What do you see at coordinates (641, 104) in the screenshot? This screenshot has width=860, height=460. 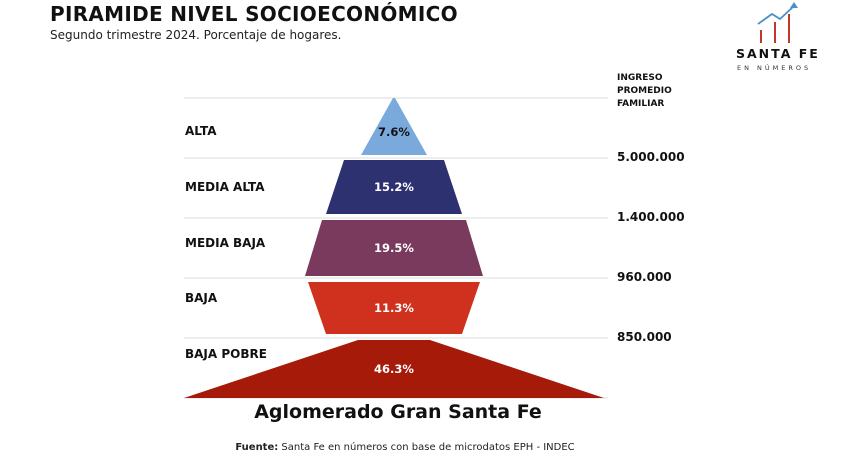 I see `income-header-line-3: FAMILIAR` at bounding box center [641, 104].